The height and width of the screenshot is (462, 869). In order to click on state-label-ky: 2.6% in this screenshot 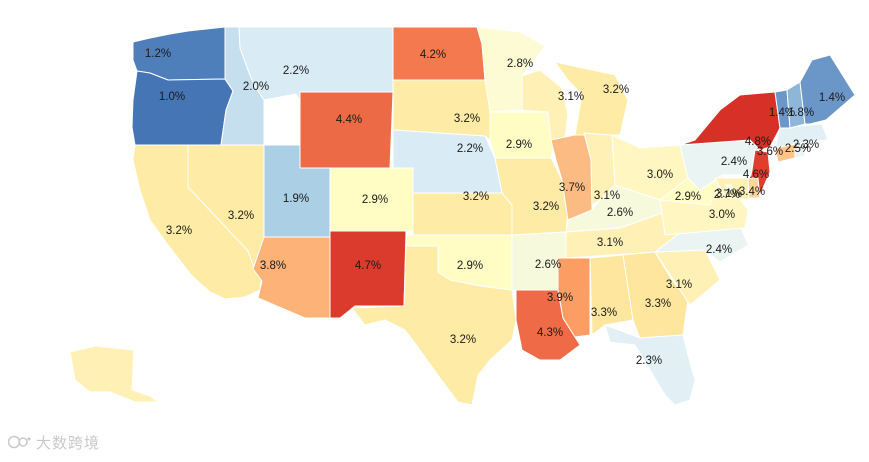, I will do `click(620, 213)`.